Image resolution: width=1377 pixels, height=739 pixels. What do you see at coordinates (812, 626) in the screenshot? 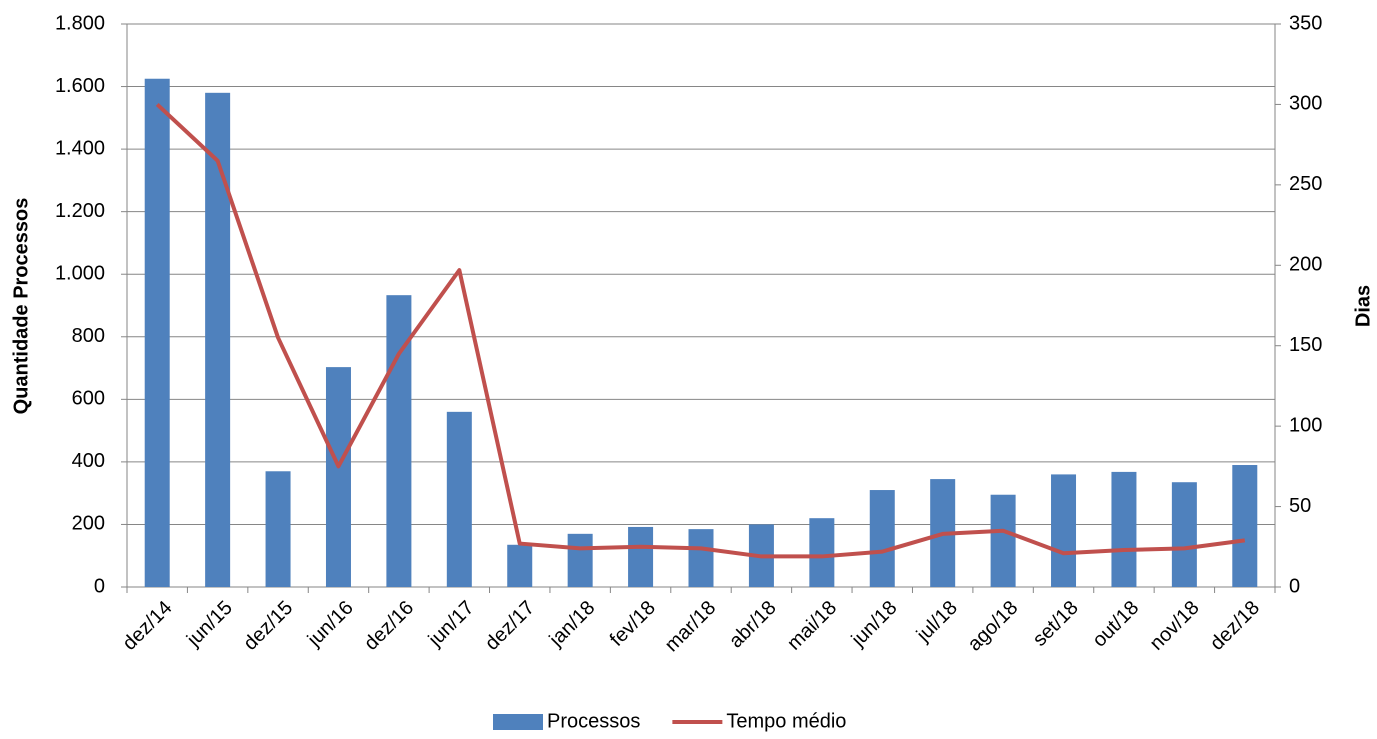
I see `x-tick-label: mai/18` at bounding box center [812, 626].